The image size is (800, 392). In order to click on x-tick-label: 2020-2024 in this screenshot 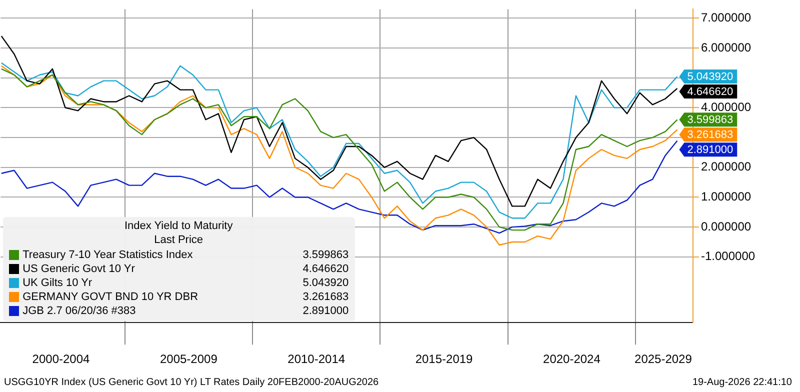, I will do `click(572, 359)`.